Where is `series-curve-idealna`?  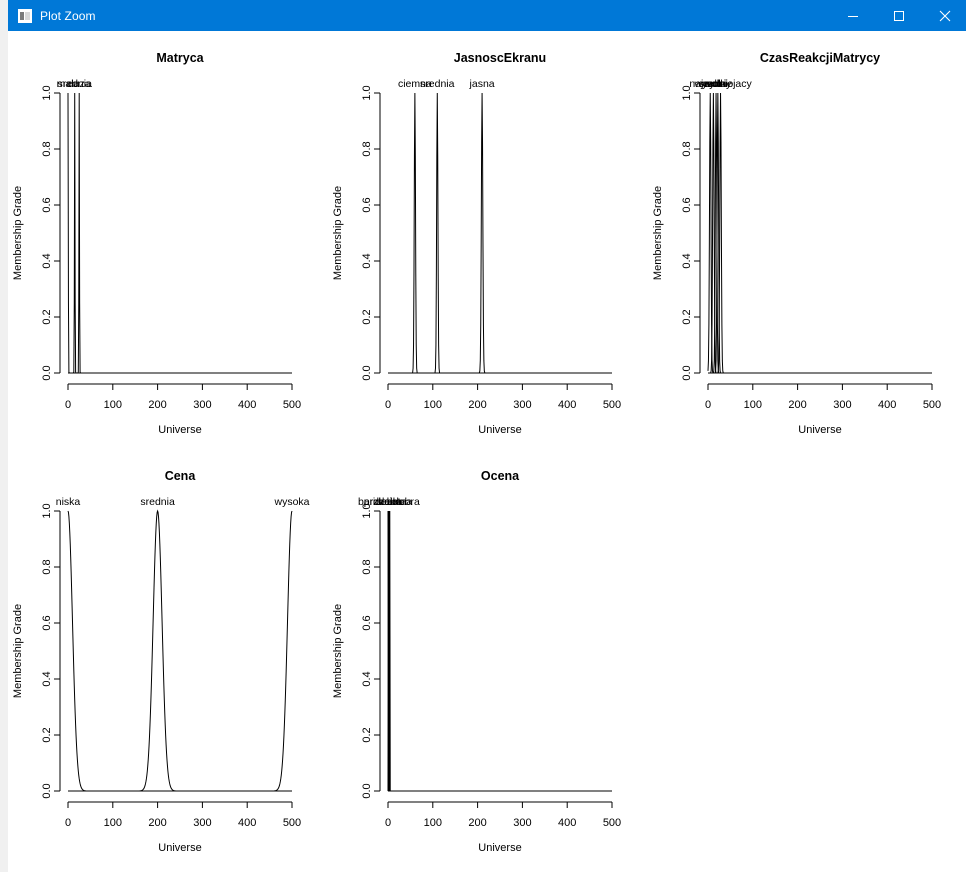
series-curve-idealna is located at coordinates (500, 651).